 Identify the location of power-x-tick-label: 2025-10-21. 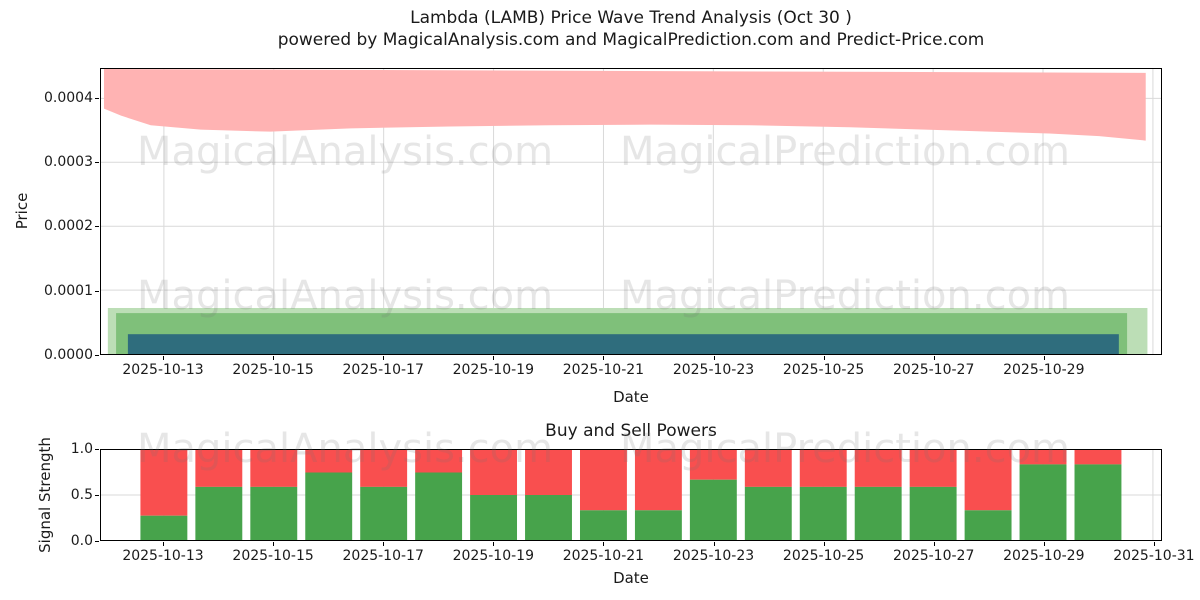
(603, 556).